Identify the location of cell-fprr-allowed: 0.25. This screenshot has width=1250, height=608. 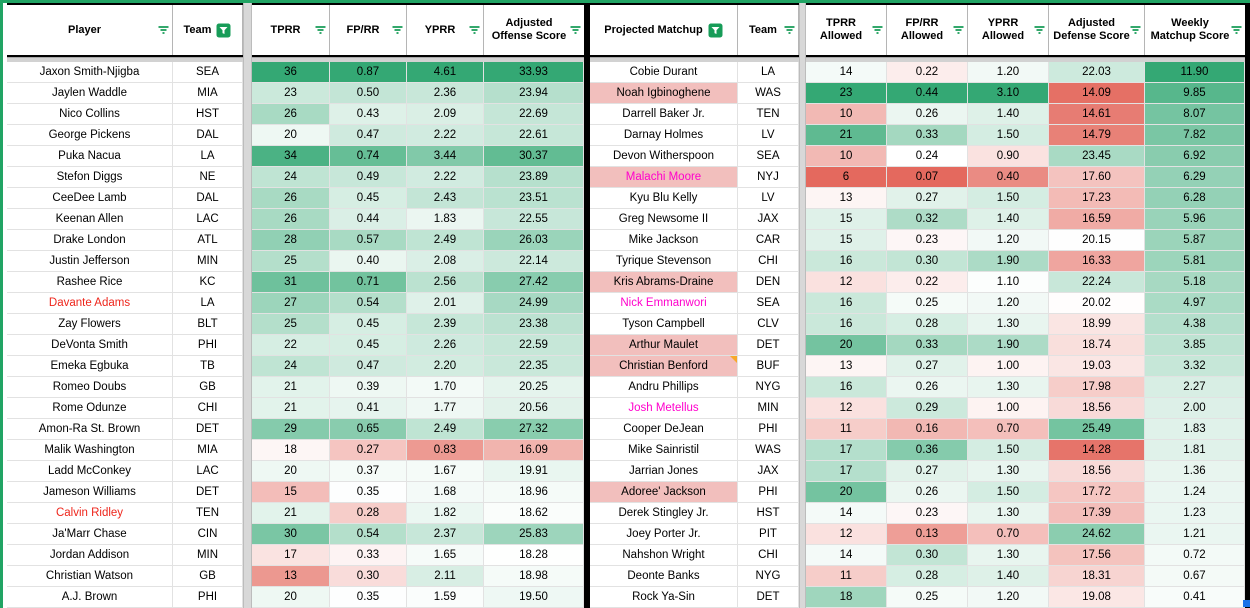
(927, 597).